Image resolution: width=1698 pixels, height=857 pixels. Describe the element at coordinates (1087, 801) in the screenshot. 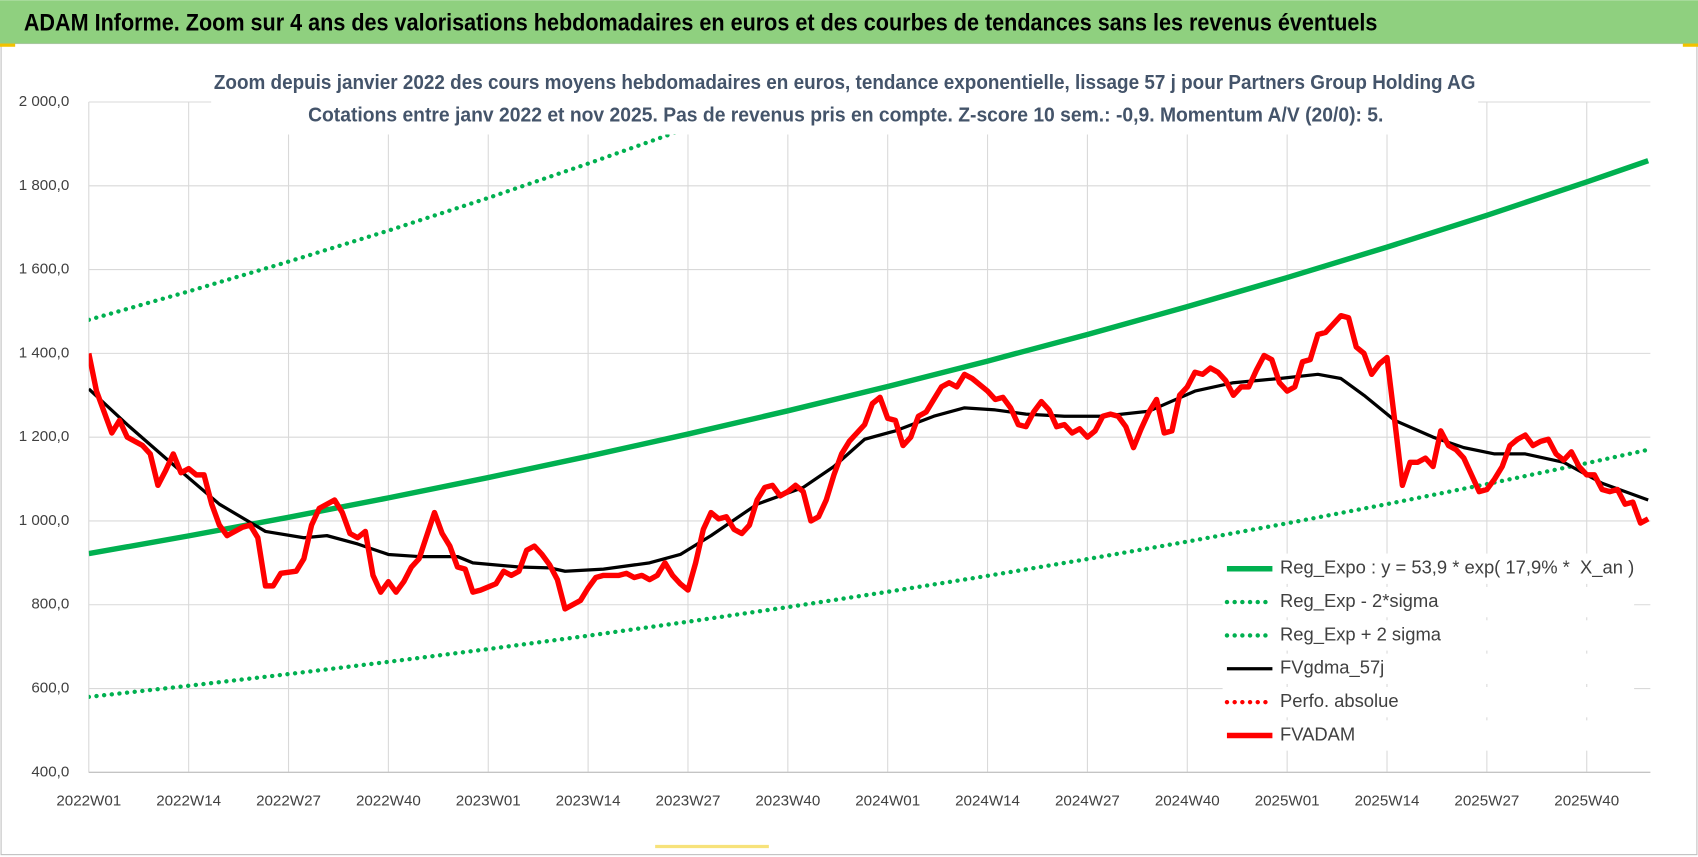

I see `x-tick-label: 2024W27` at that location.